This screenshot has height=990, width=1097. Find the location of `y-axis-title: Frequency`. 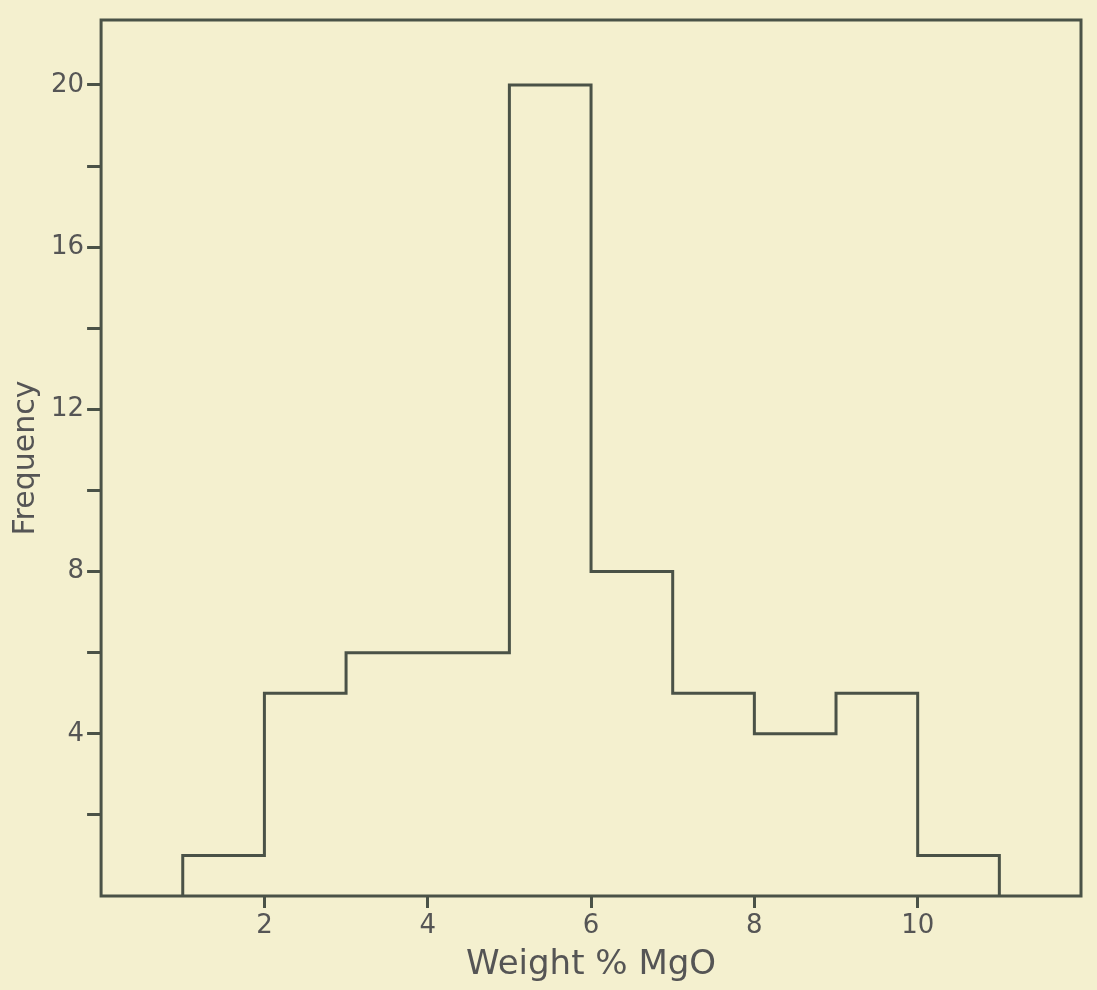

y-axis-title: Frequency is located at coordinates (23, 458).